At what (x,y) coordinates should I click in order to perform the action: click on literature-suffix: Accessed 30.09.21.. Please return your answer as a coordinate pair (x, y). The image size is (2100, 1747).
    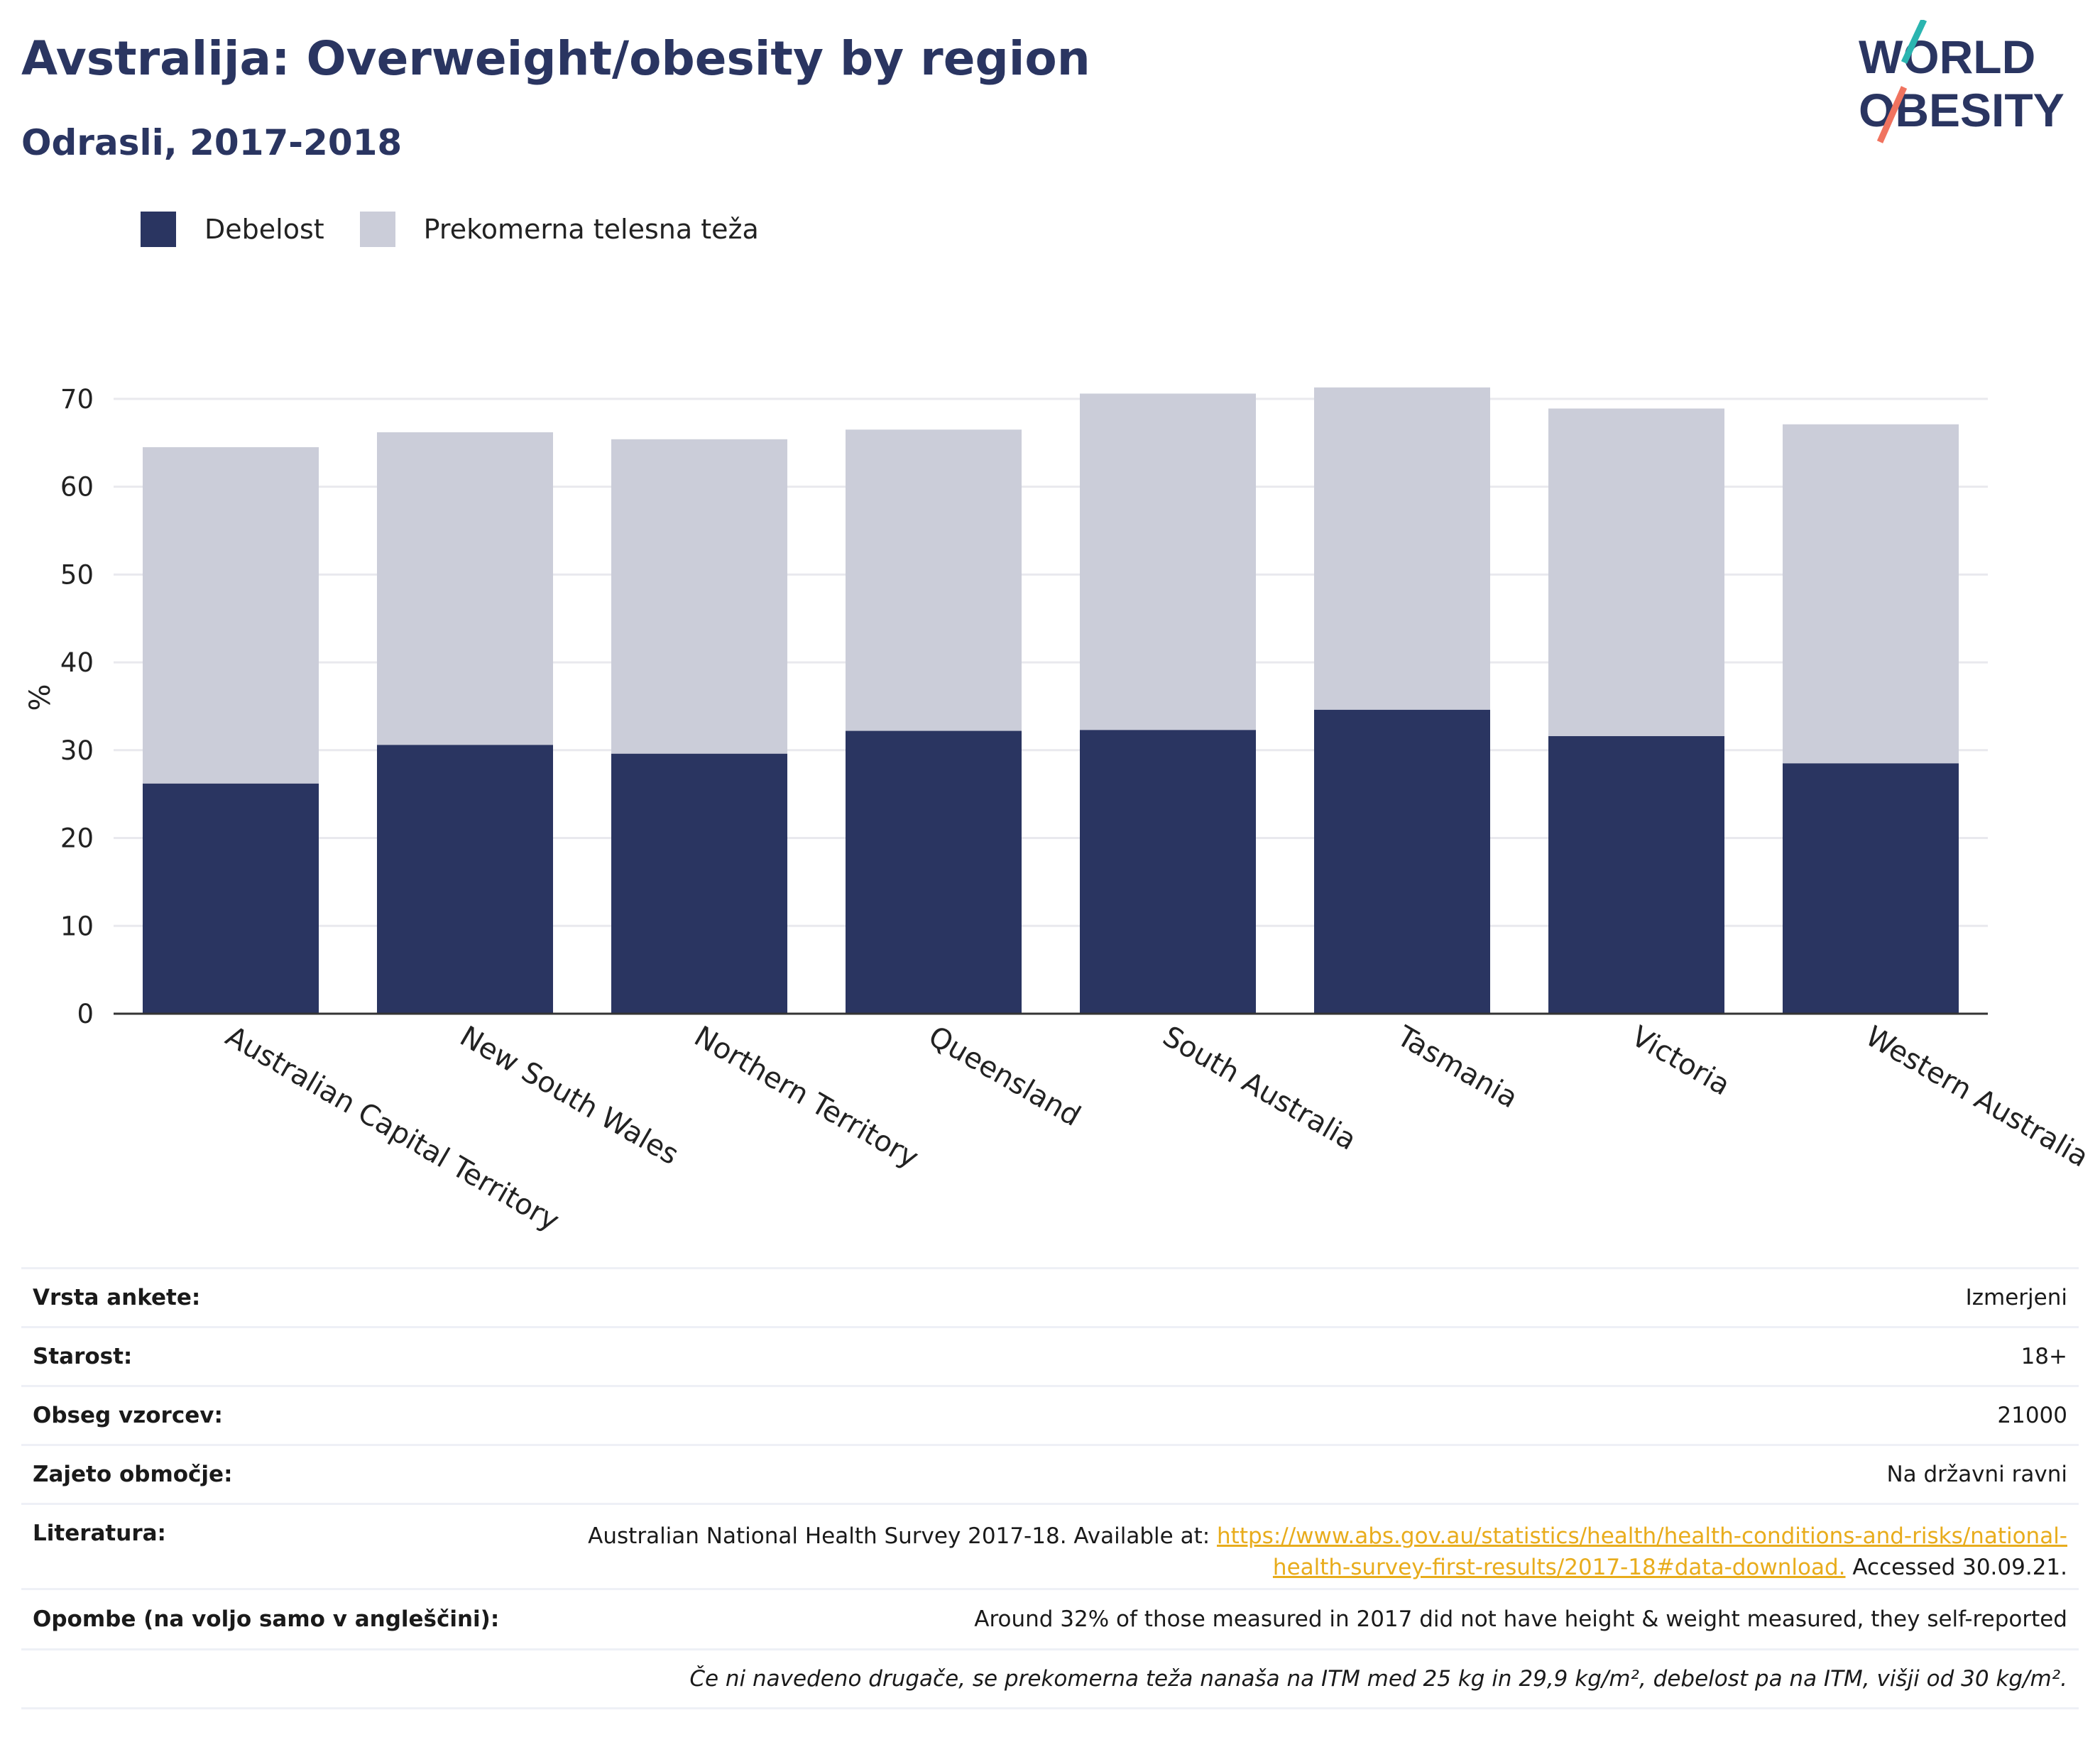
    Looking at the image, I should click on (1956, 1567).